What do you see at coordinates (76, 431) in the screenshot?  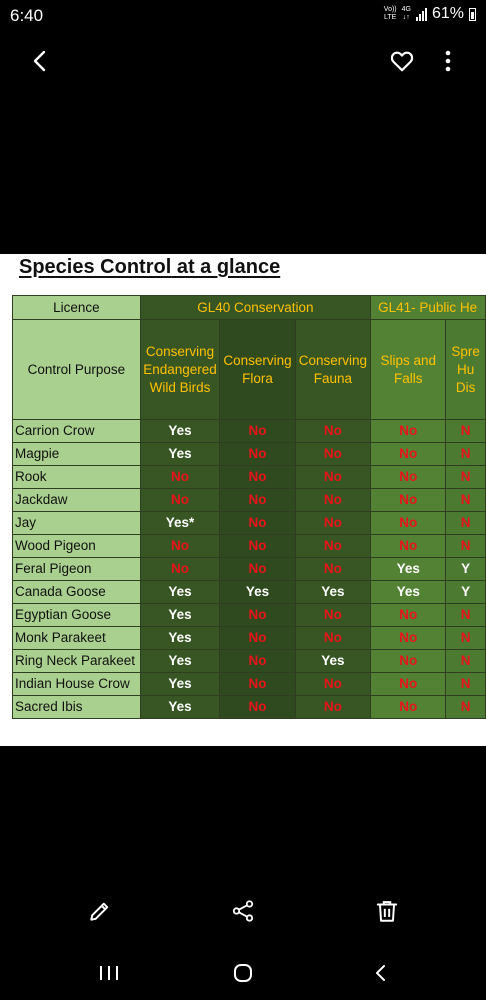 I see `species-name: Carrion Crow` at bounding box center [76, 431].